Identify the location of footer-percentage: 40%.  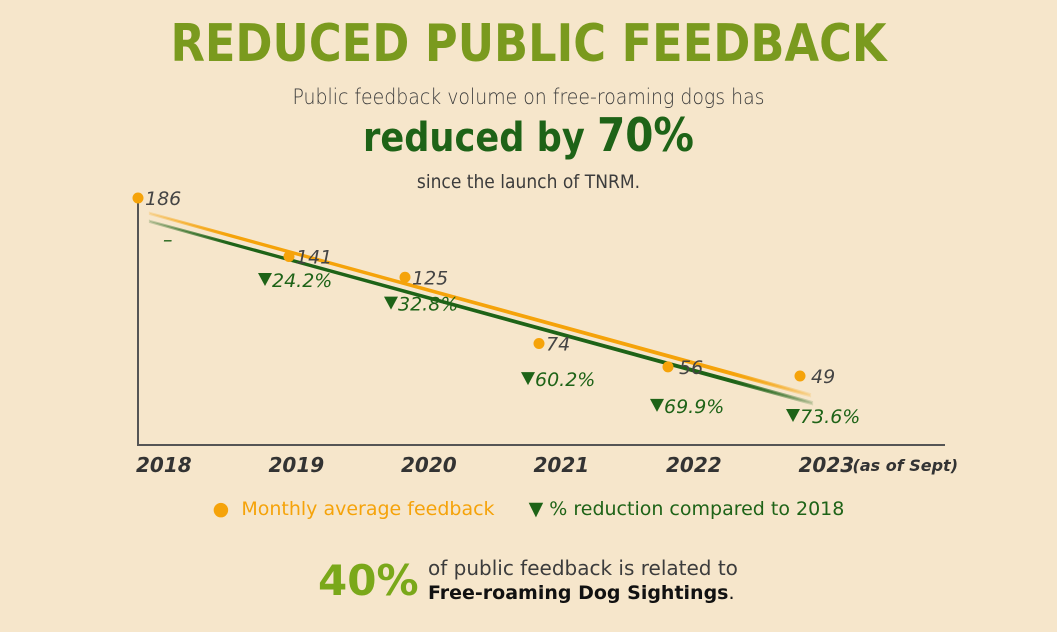
(368, 580).